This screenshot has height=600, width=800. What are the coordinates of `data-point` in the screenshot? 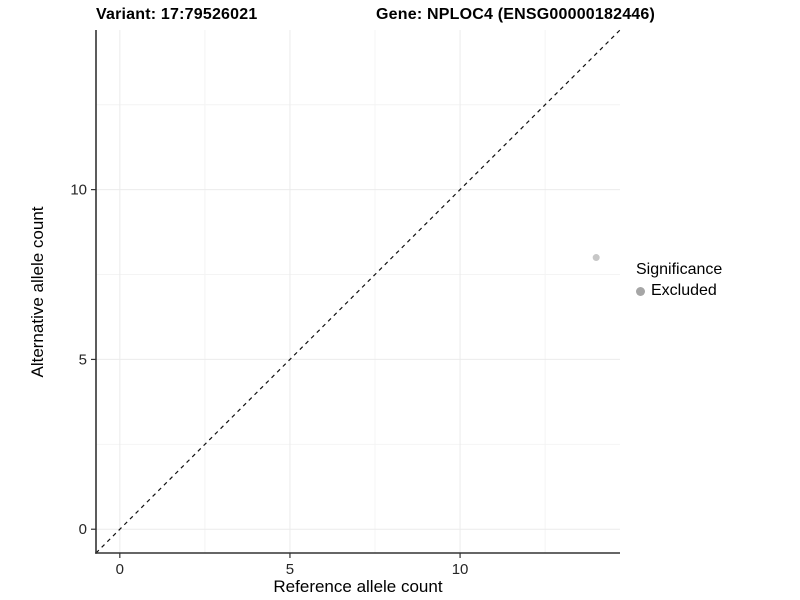 It's located at (596, 258).